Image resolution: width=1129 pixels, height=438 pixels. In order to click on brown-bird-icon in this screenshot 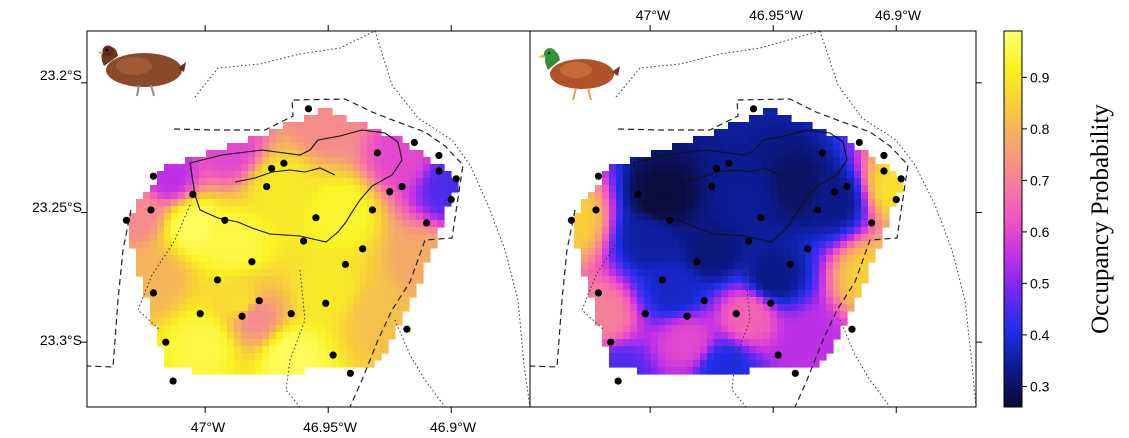, I will do `click(141, 71)`.